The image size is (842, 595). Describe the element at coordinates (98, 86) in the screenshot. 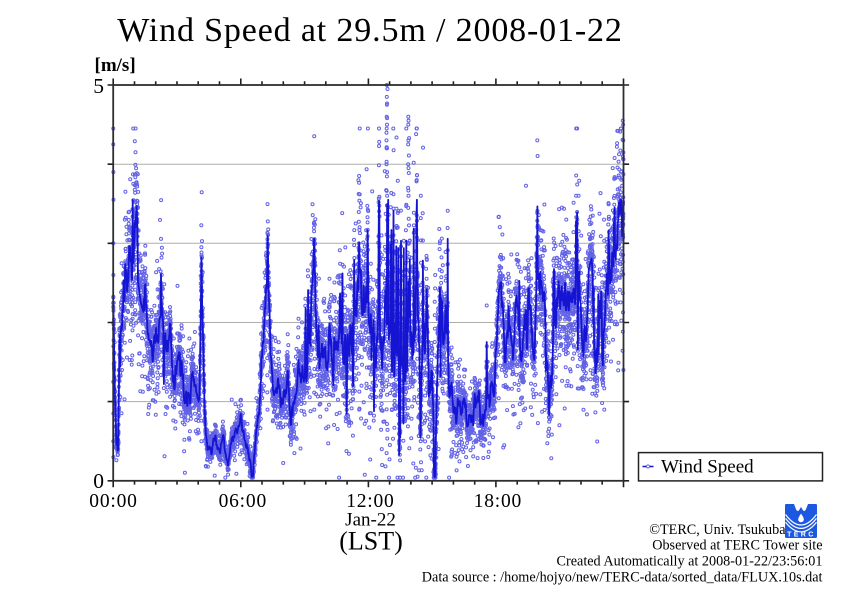

I see `svg-text: 5` at that location.